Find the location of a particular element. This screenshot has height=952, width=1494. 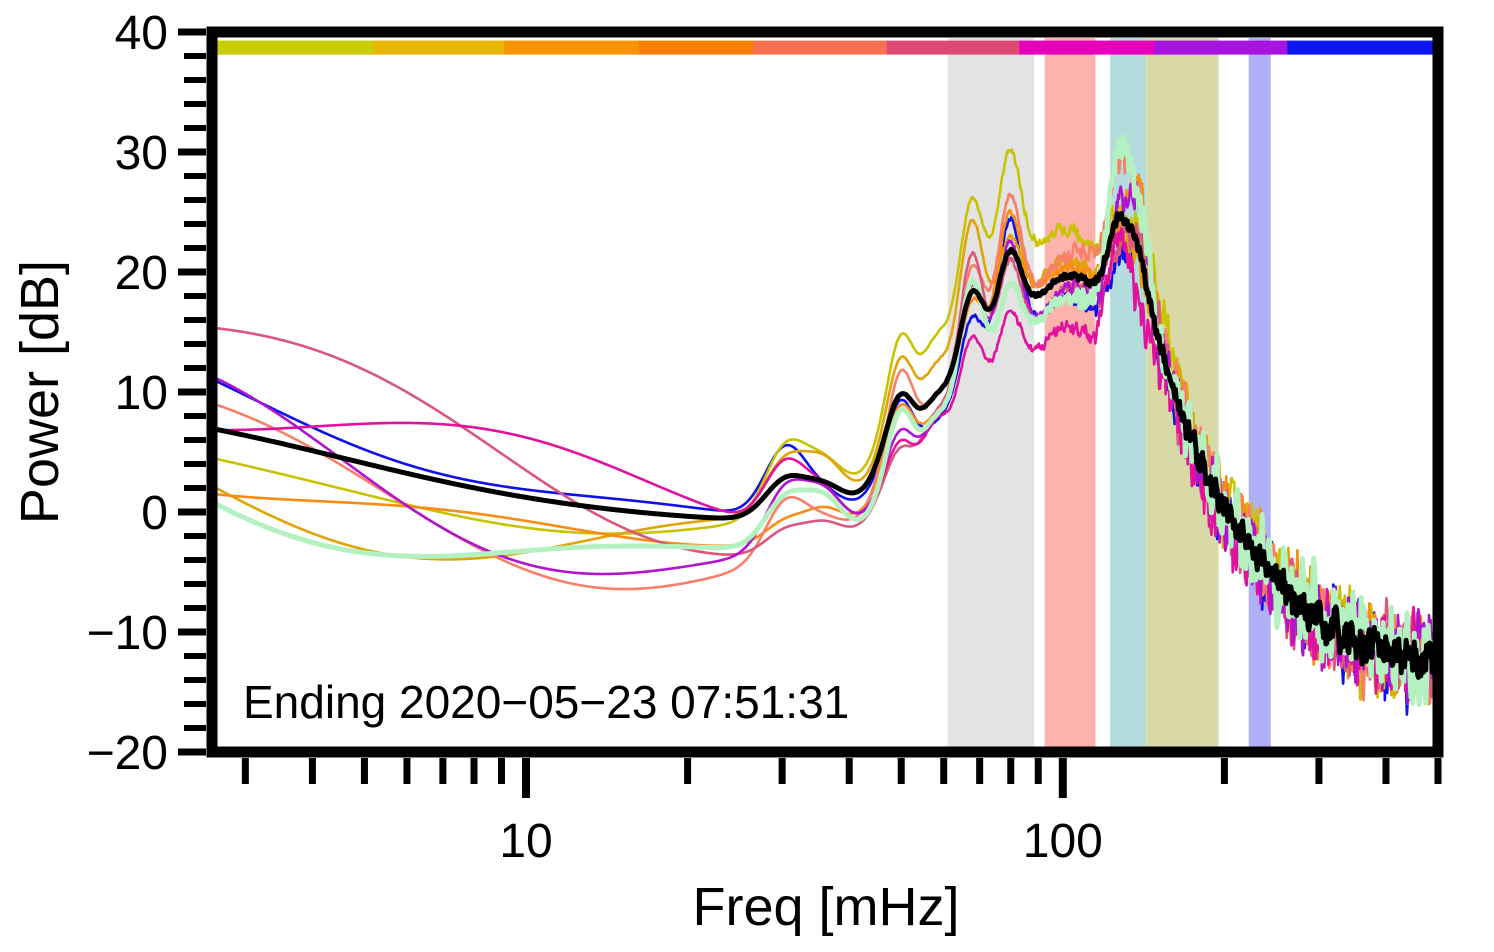

x-tick-label-1: 100 is located at coordinates (1063, 841).